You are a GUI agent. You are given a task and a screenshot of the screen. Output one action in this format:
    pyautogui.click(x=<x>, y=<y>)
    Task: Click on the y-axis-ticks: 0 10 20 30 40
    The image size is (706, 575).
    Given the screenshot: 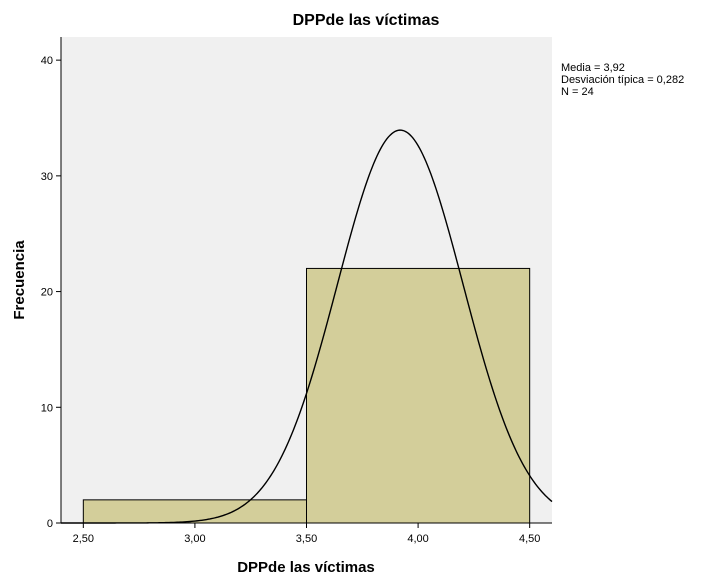 What is the action you would take?
    pyautogui.click(x=51, y=292)
    